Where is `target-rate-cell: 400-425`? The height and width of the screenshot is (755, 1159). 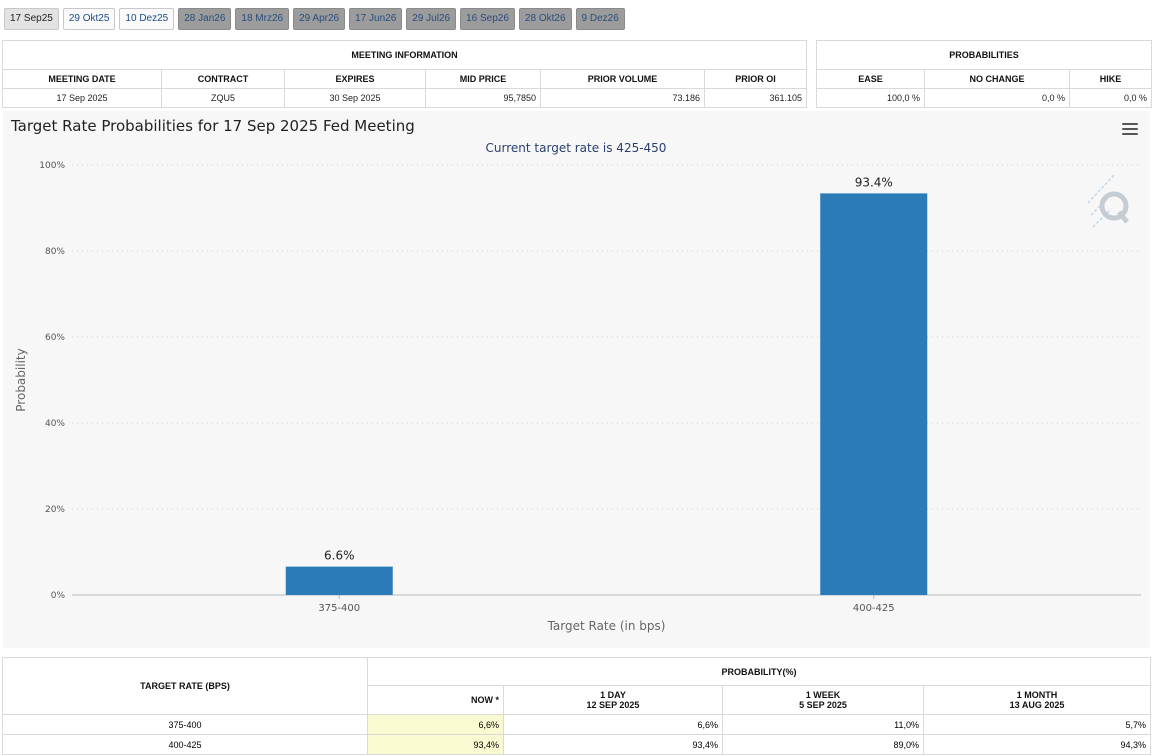
target-rate-cell: 400-425 is located at coordinates (185, 744).